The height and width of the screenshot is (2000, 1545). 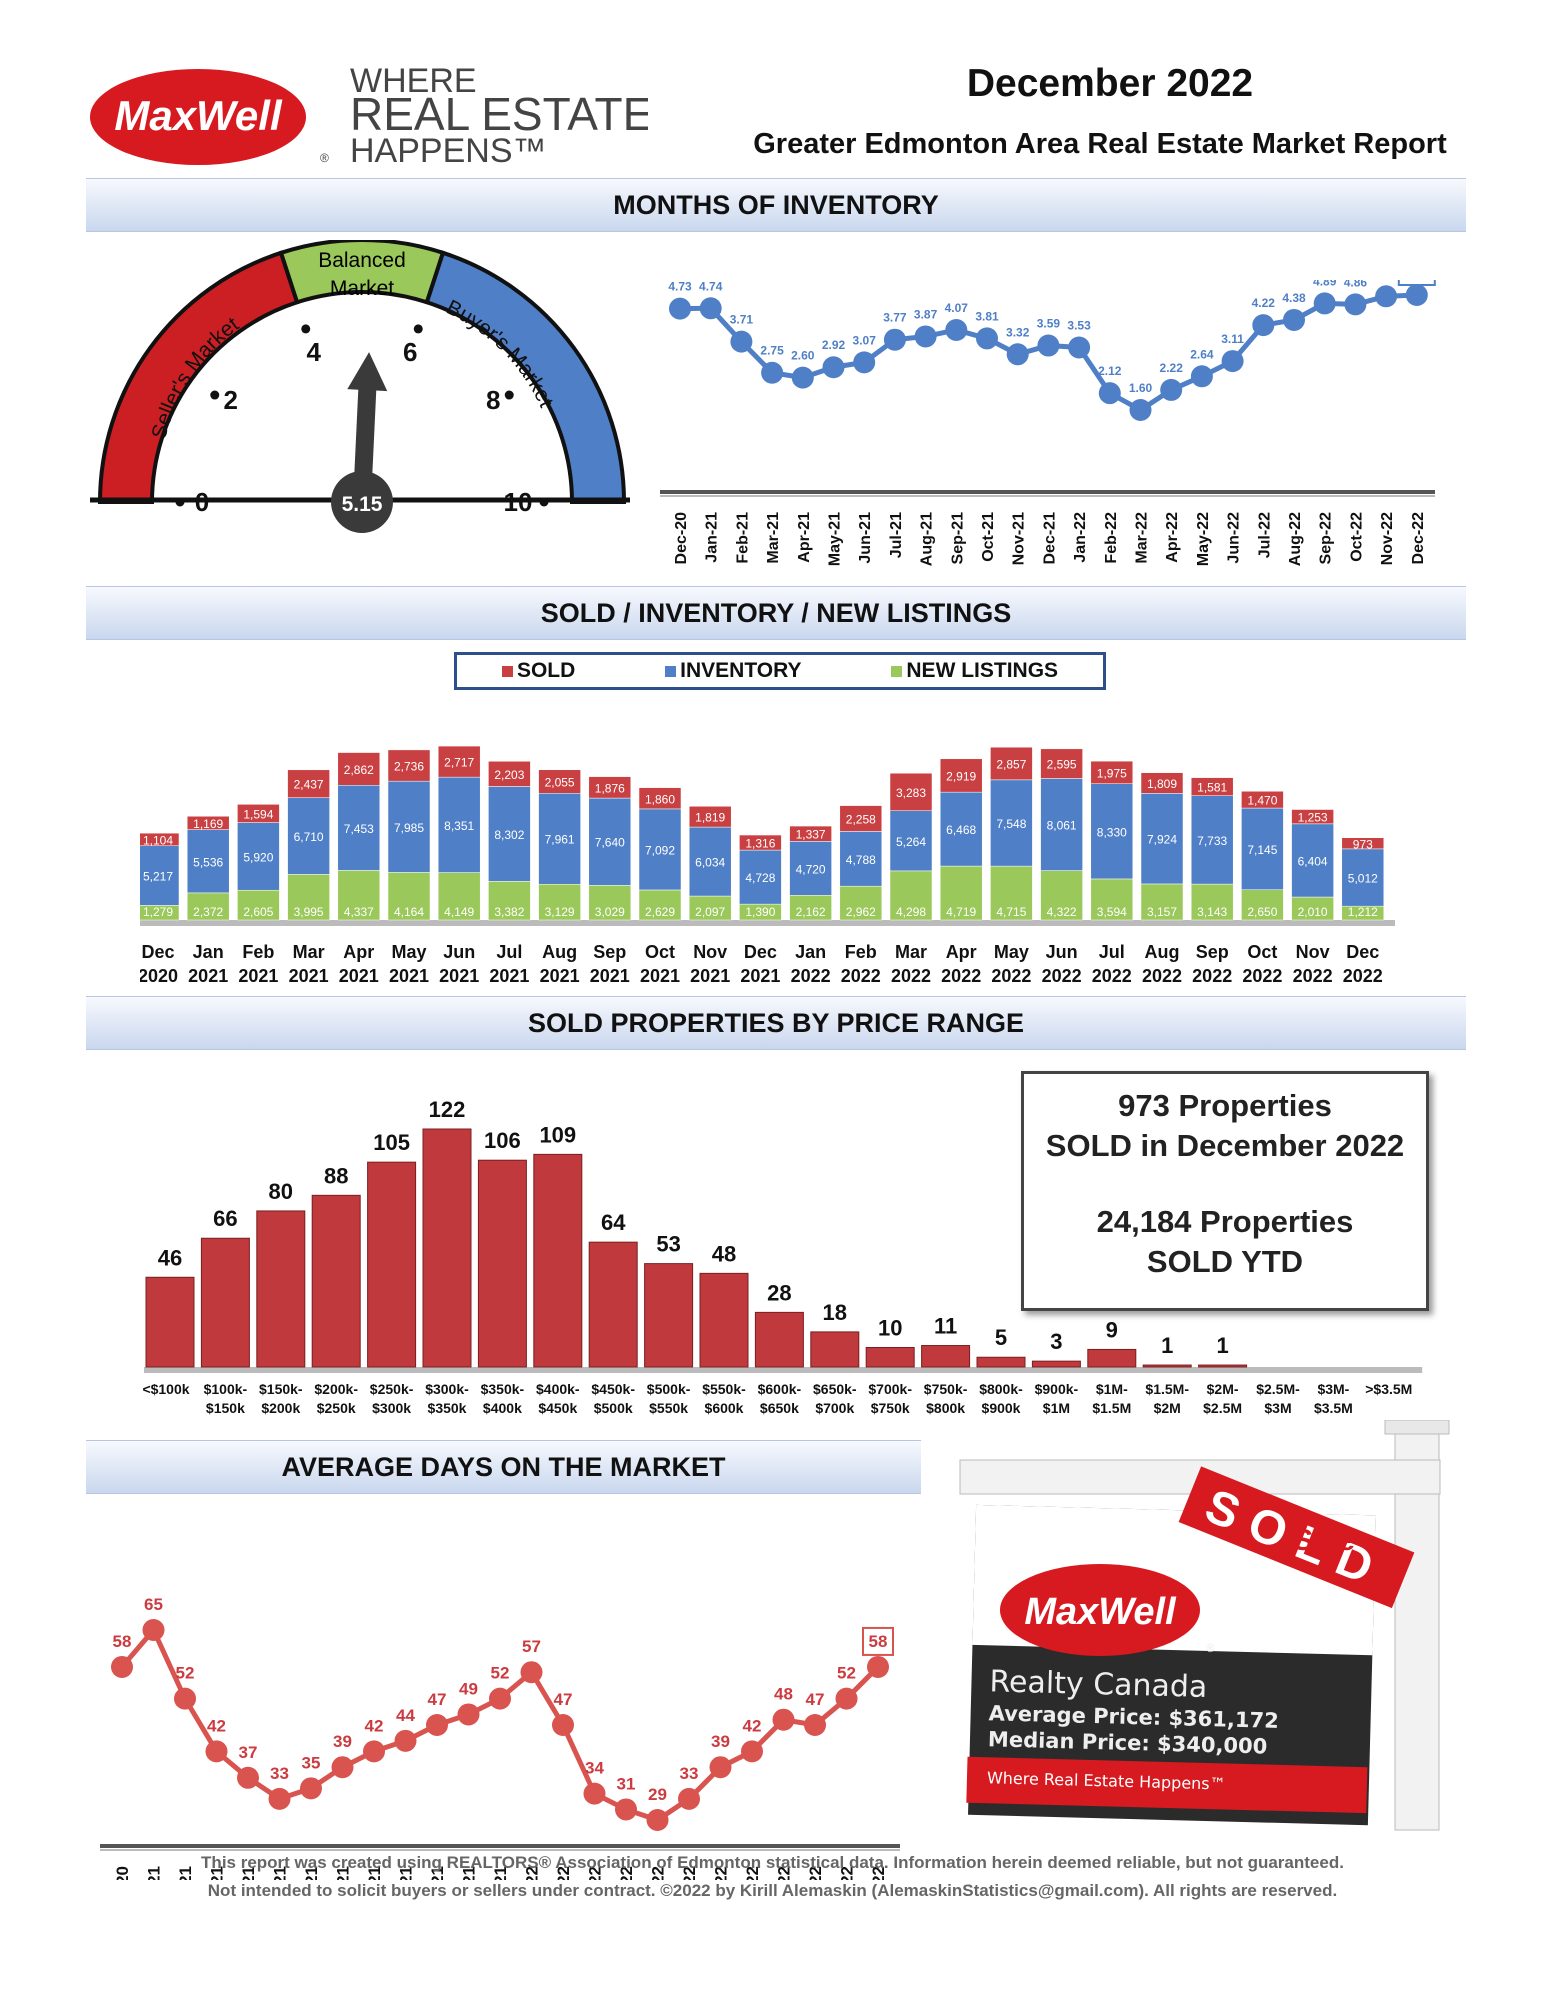 What do you see at coordinates (1294, 298) in the screenshot?
I see `data-label: 4.38` at bounding box center [1294, 298].